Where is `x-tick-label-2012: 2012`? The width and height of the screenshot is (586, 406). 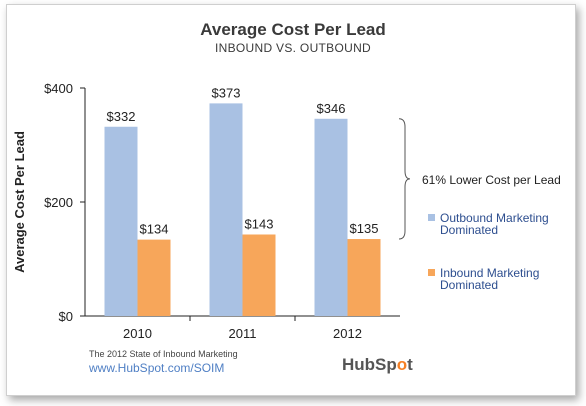
x-tick-label-2012: 2012 is located at coordinates (347, 333).